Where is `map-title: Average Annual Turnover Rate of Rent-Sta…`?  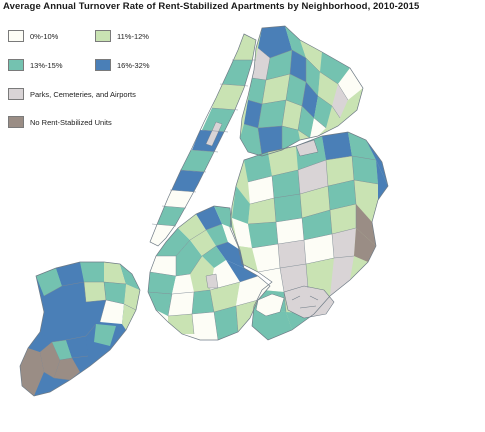 map-title: Average Annual Turnover Rate of Rent-Sta… is located at coordinates (211, 6).